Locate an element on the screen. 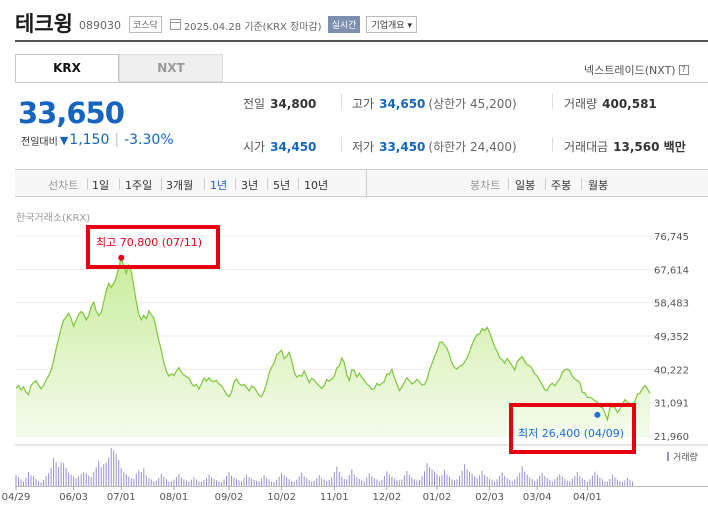 The height and width of the screenshot is (518, 708). stat-label: 전일 is located at coordinates (254, 104).